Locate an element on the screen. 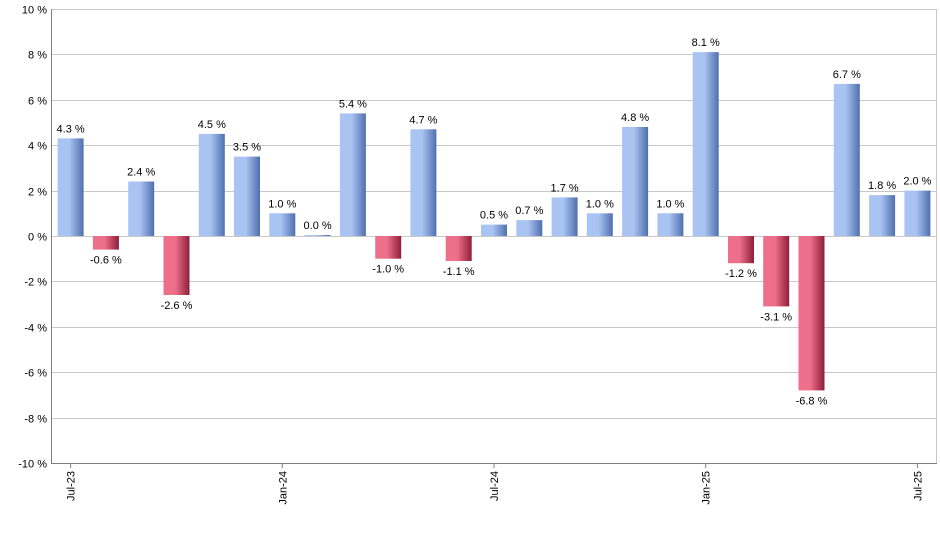 This screenshot has width=940, height=555. bar-value-label: 2.0 % is located at coordinates (917, 182).